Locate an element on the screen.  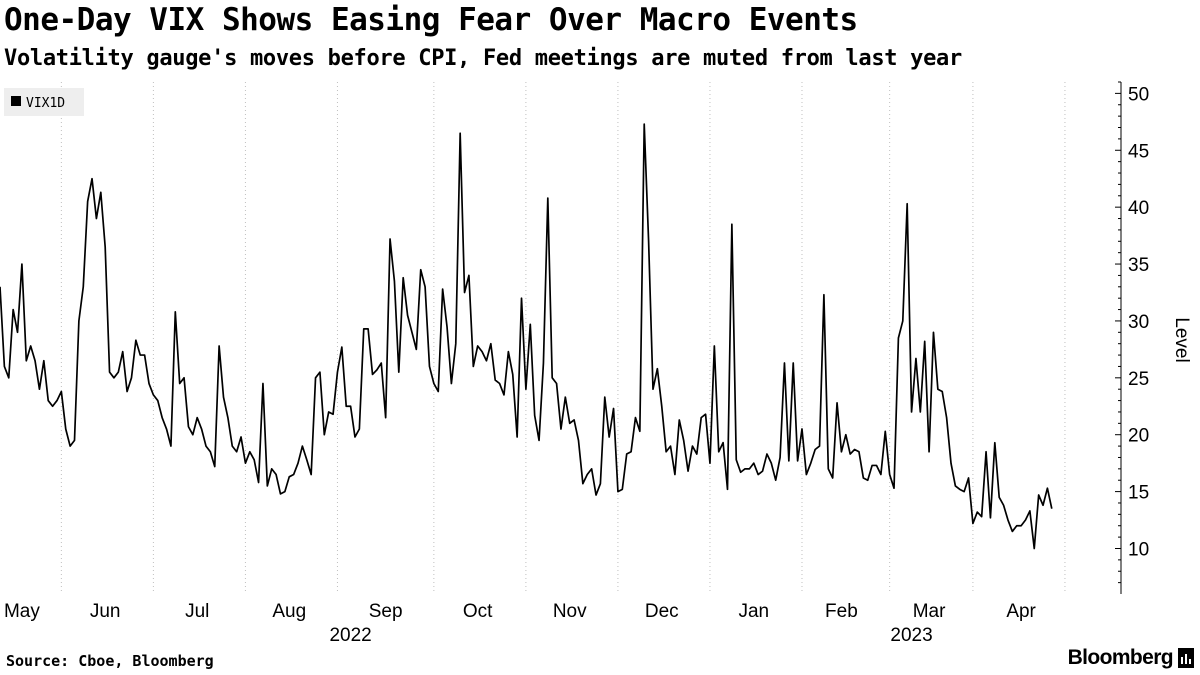
x-year-label-2023: 2023 is located at coordinates (911, 635).